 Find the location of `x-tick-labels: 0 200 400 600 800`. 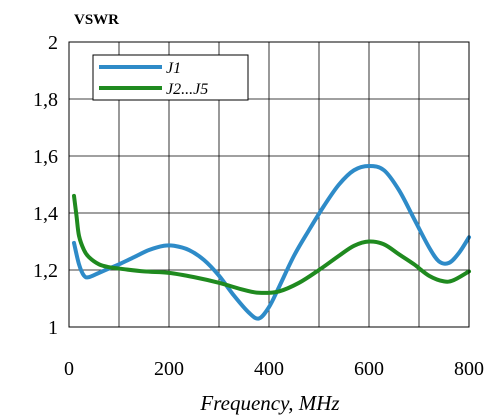

x-tick-labels: 0 200 400 600 800 is located at coordinates (274, 369).